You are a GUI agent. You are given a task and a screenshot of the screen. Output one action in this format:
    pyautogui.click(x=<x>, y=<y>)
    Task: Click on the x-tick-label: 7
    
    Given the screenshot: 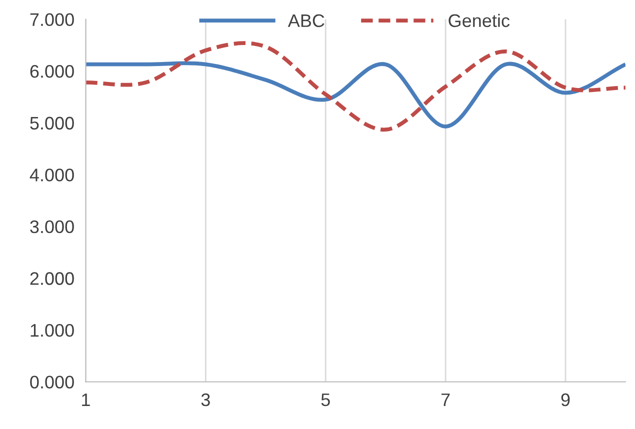 What is the action you would take?
    pyautogui.click(x=445, y=400)
    